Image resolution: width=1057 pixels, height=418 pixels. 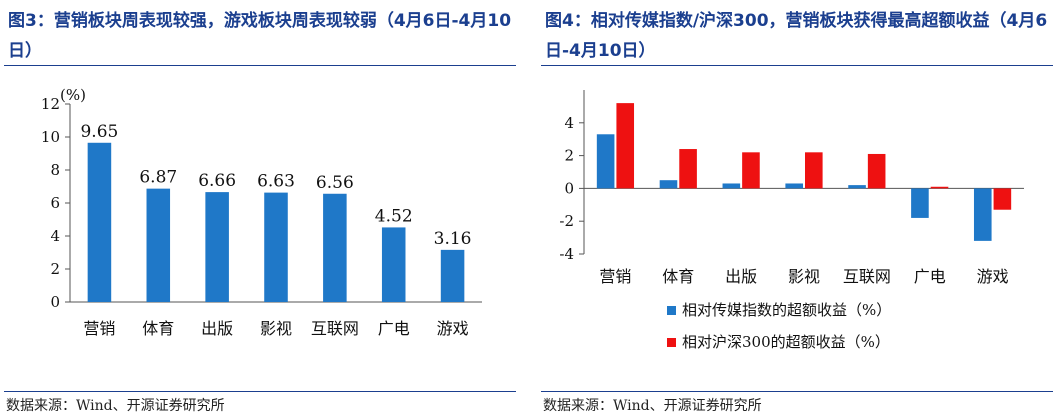 What do you see at coordinates (50, 137) in the screenshot?
I see `y-tick-label: 10` at bounding box center [50, 137].